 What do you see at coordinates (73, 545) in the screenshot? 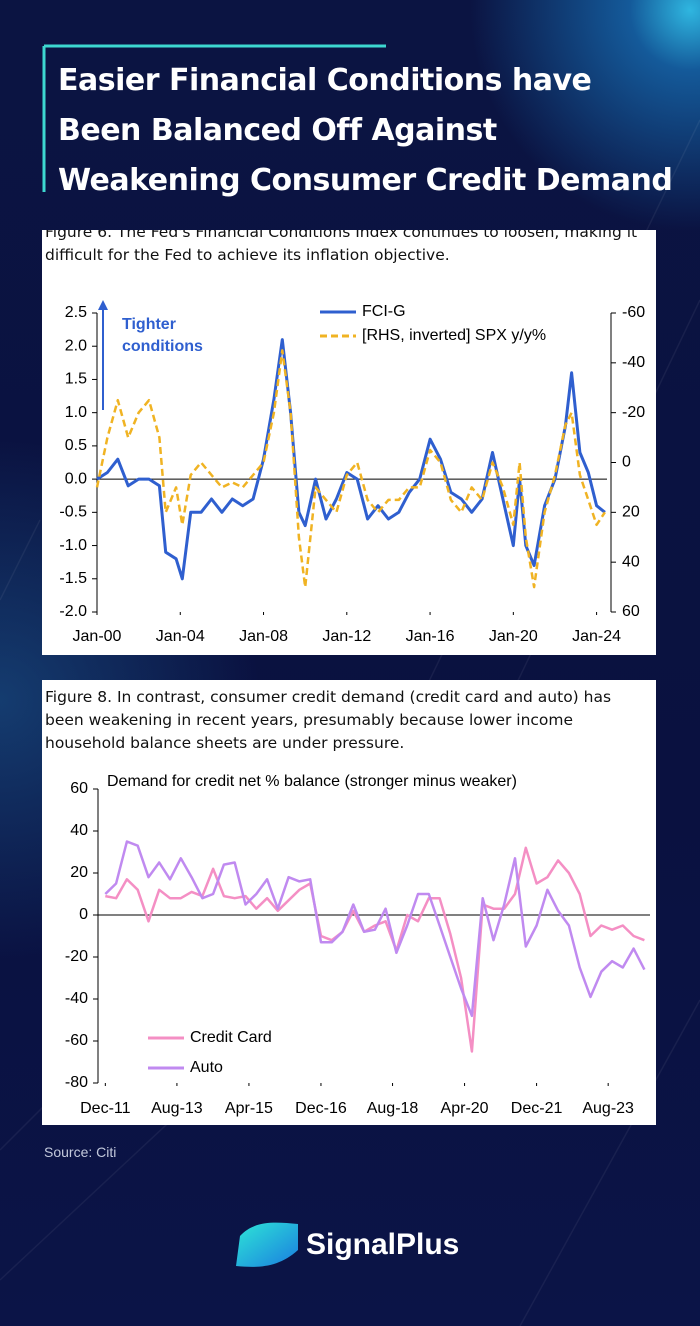
I see `y-tick-label: -1.0` at bounding box center [73, 545].